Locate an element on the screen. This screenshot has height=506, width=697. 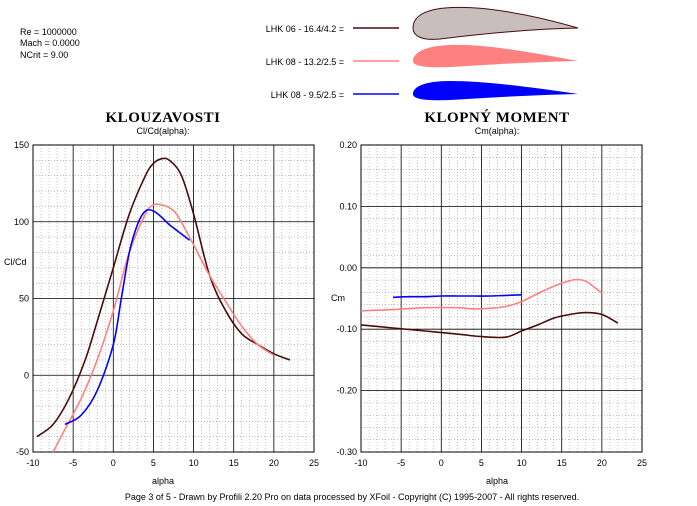
ncrit-label: NCrit = 9.00 is located at coordinates (44, 55).